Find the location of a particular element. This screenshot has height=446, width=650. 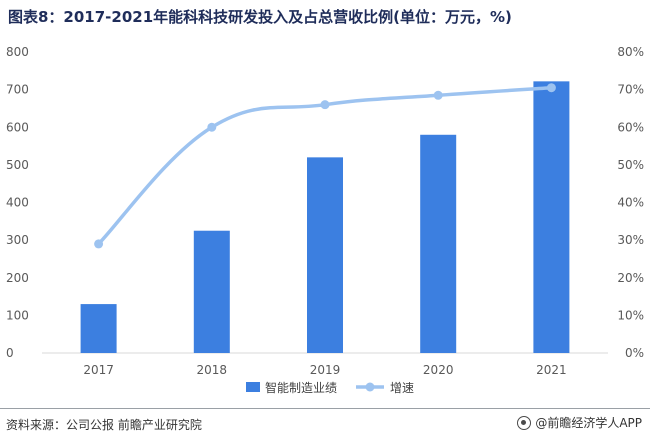

brand-logo-icon is located at coordinates (524, 422).